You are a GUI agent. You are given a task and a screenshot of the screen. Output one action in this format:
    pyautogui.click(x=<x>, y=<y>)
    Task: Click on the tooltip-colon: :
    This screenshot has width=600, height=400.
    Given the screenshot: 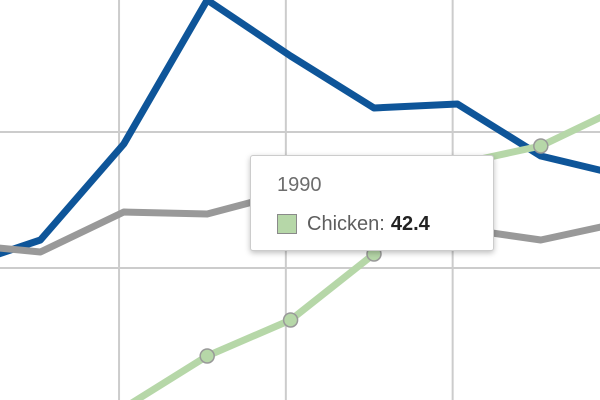 What is the action you would take?
    pyautogui.click(x=382, y=223)
    